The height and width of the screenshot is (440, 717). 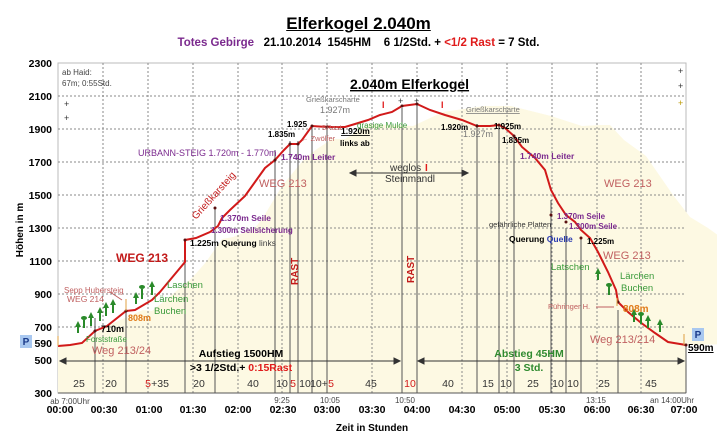 What do you see at coordinates (43, 328) in the screenshot?
I see `y-tick: 700` at bounding box center [43, 328].